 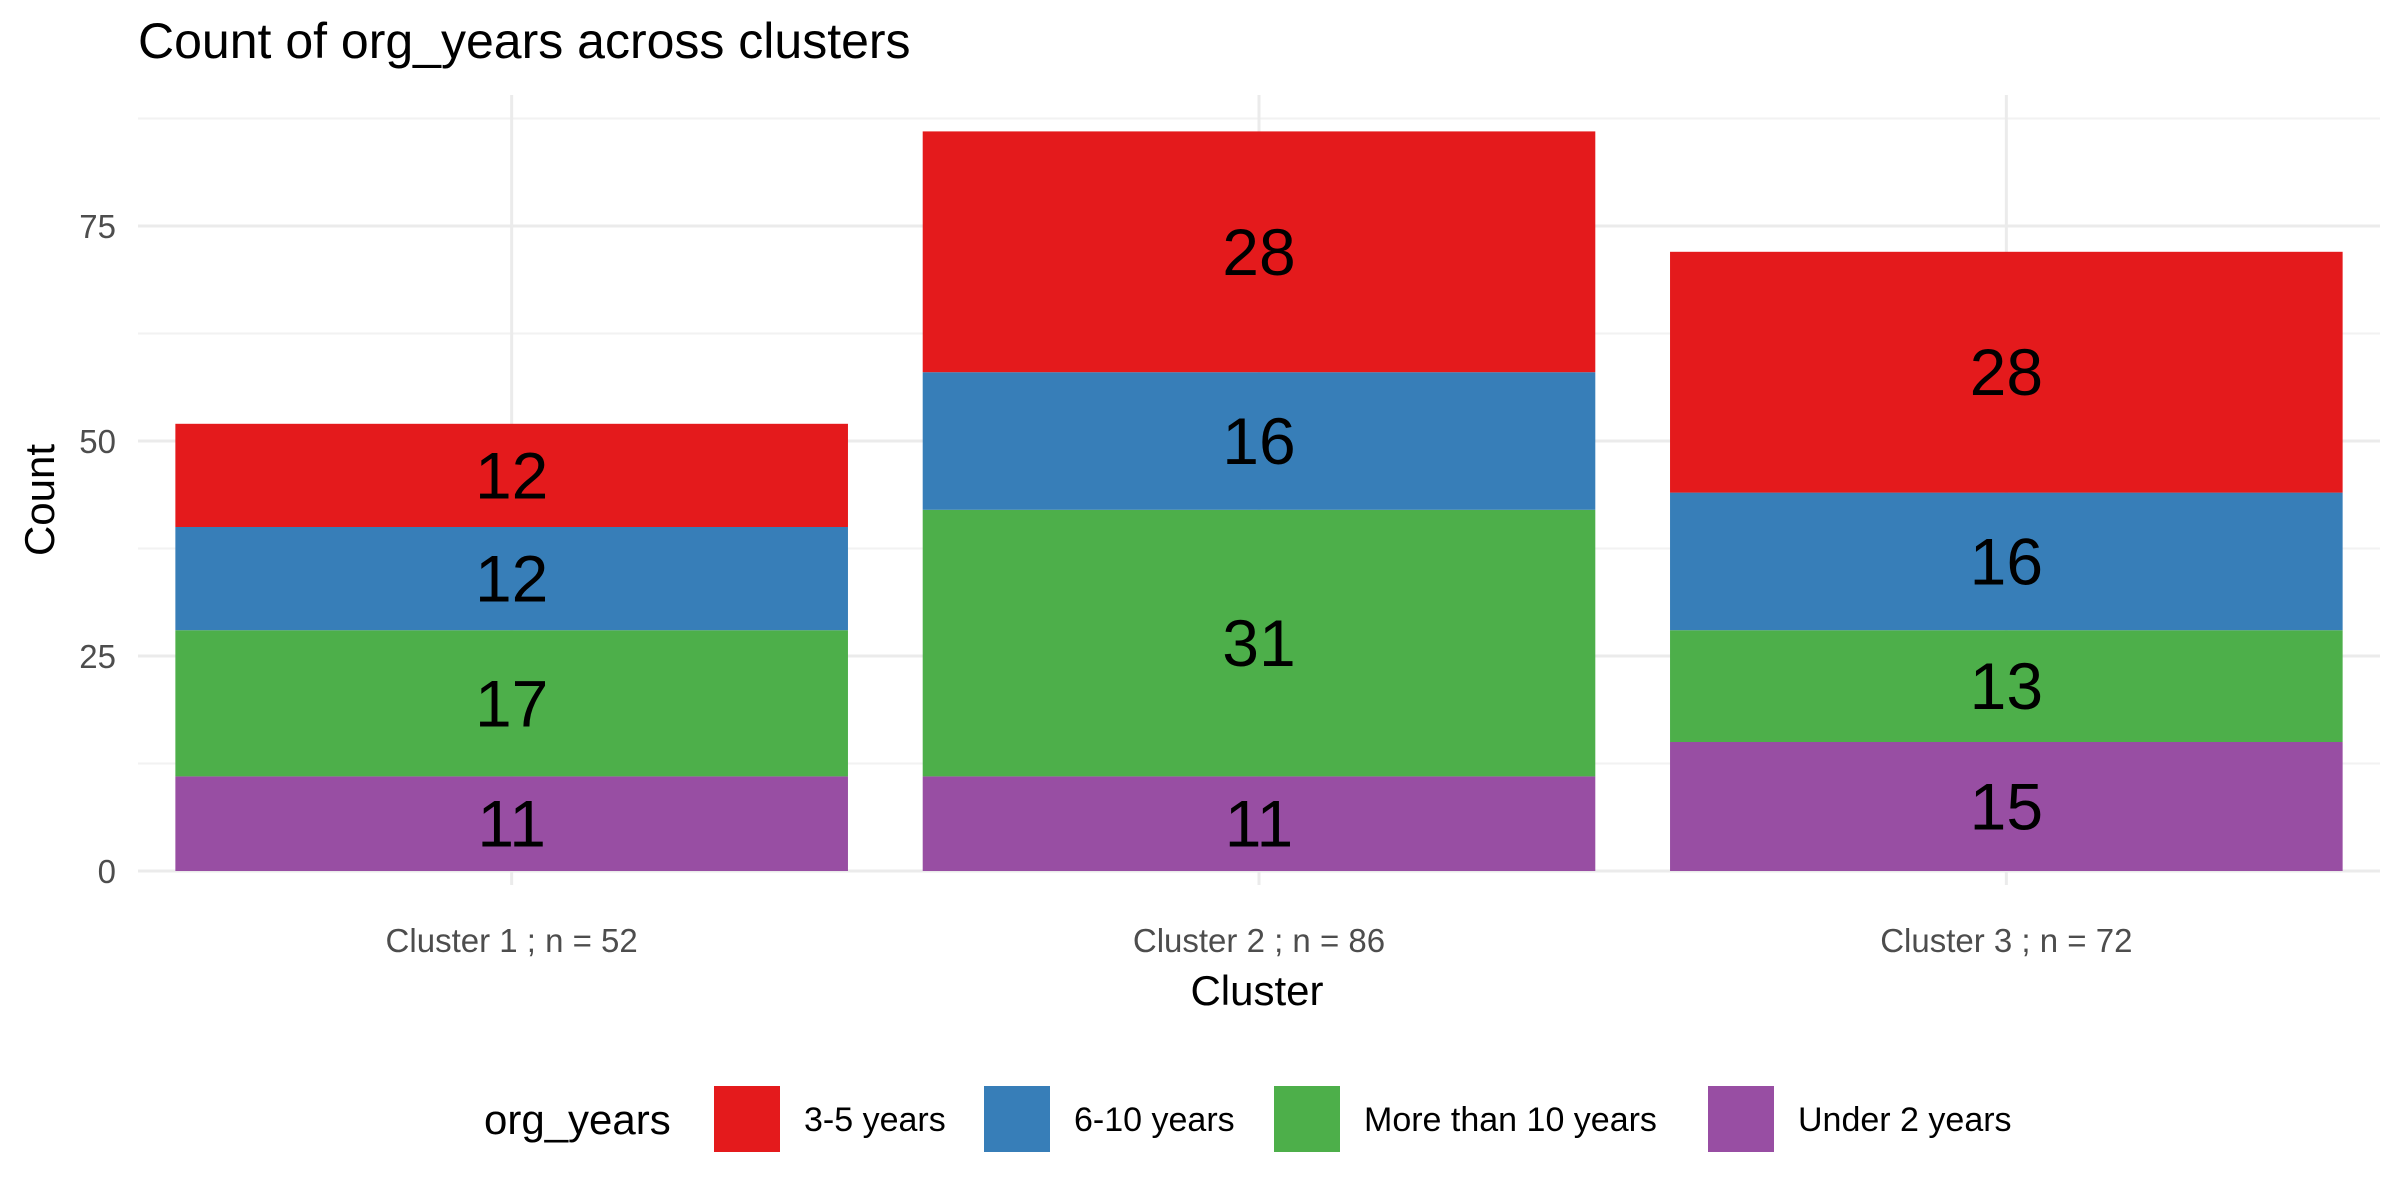 What do you see at coordinates (577, 1119) in the screenshot?
I see `legend-title: org_years` at bounding box center [577, 1119].